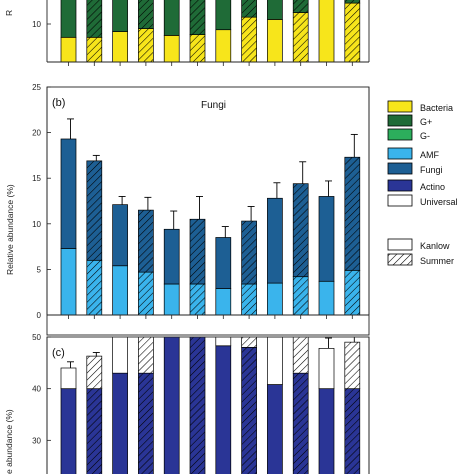  What do you see at coordinates (432, 187) in the screenshot?
I see `legend-label-actino: Actino` at bounding box center [432, 187].